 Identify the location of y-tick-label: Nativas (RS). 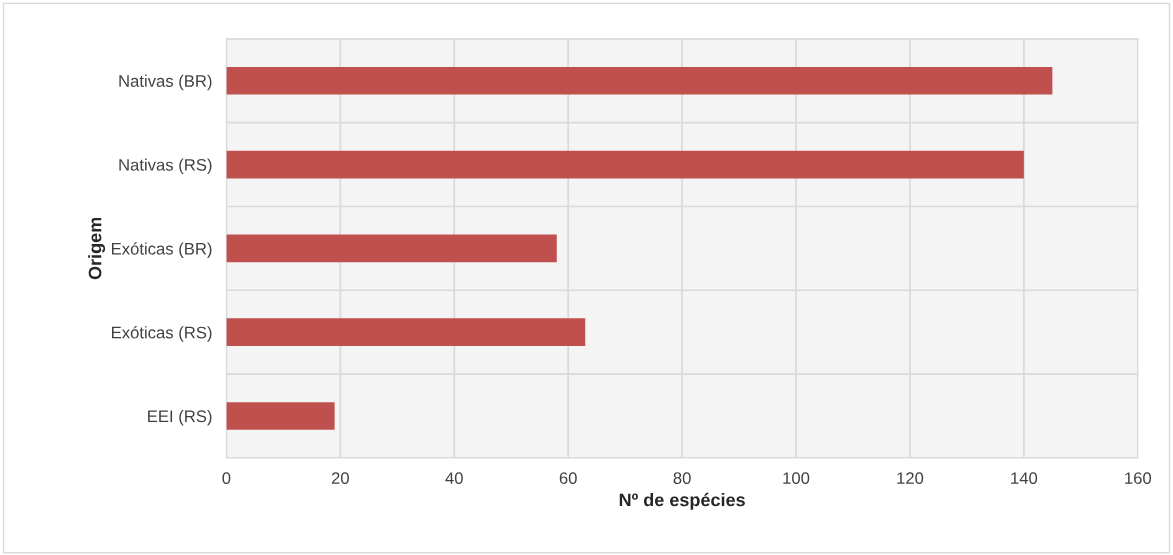
(165, 166).